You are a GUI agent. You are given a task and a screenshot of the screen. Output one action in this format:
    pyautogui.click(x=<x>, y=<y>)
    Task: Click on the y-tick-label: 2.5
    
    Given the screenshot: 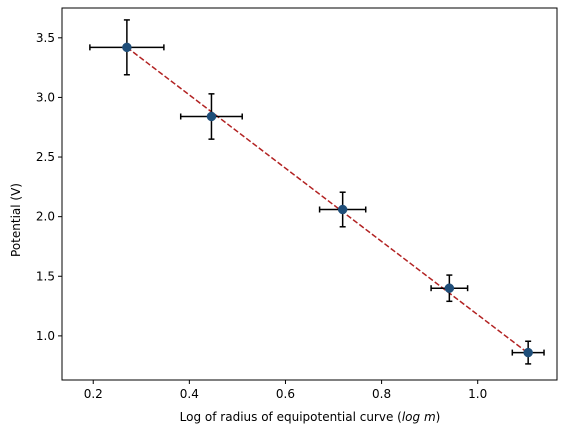 What is the action you would take?
    pyautogui.click(x=45, y=157)
    